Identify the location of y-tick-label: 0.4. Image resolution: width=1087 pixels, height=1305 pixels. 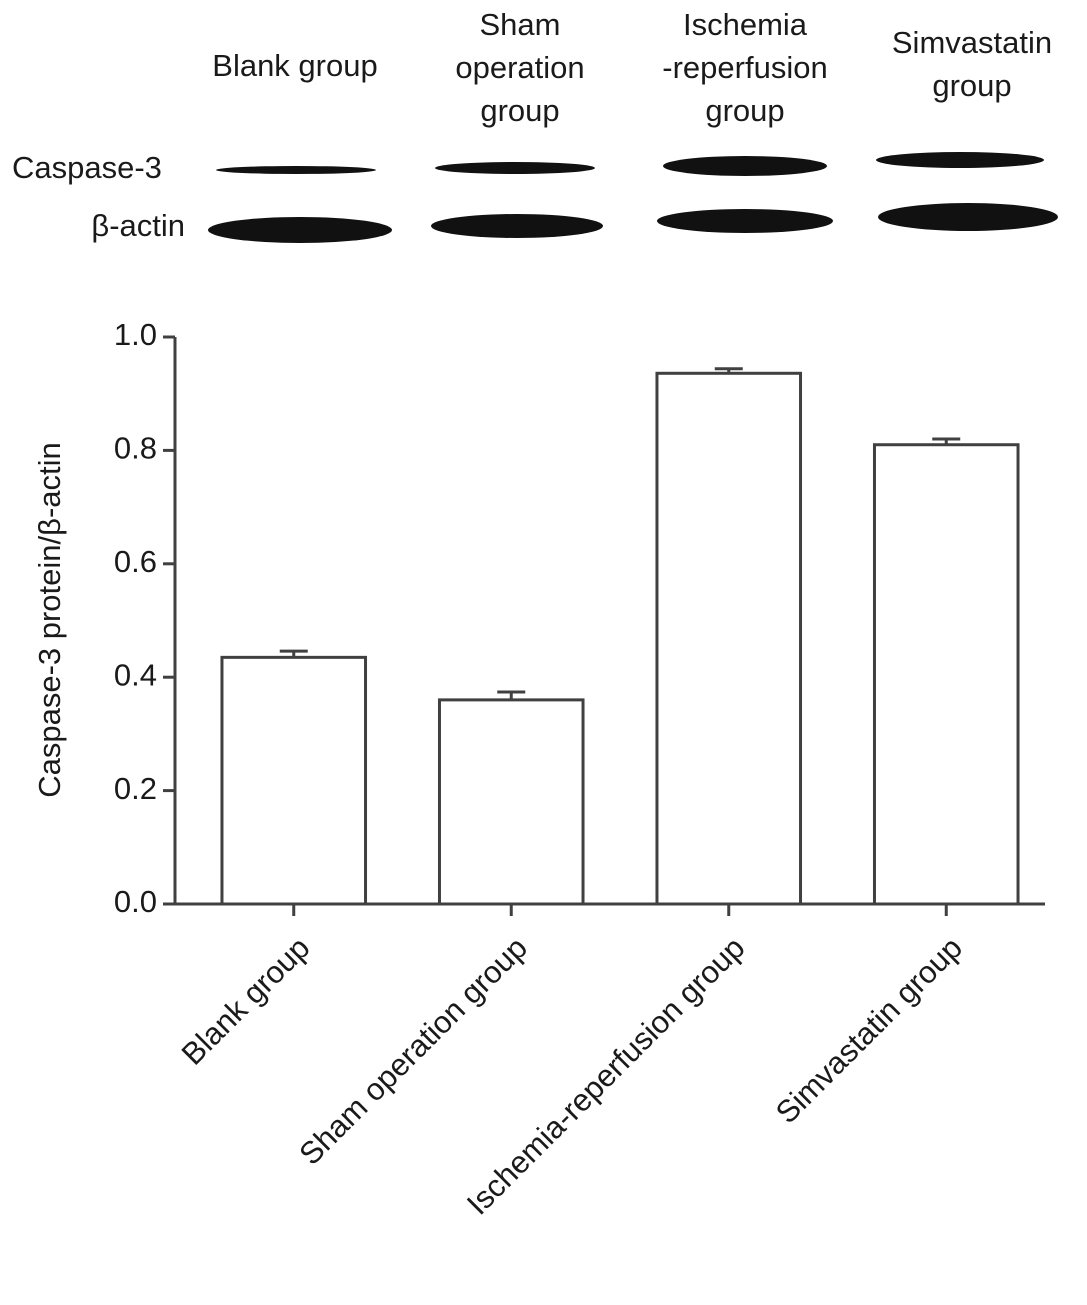
(135, 674).